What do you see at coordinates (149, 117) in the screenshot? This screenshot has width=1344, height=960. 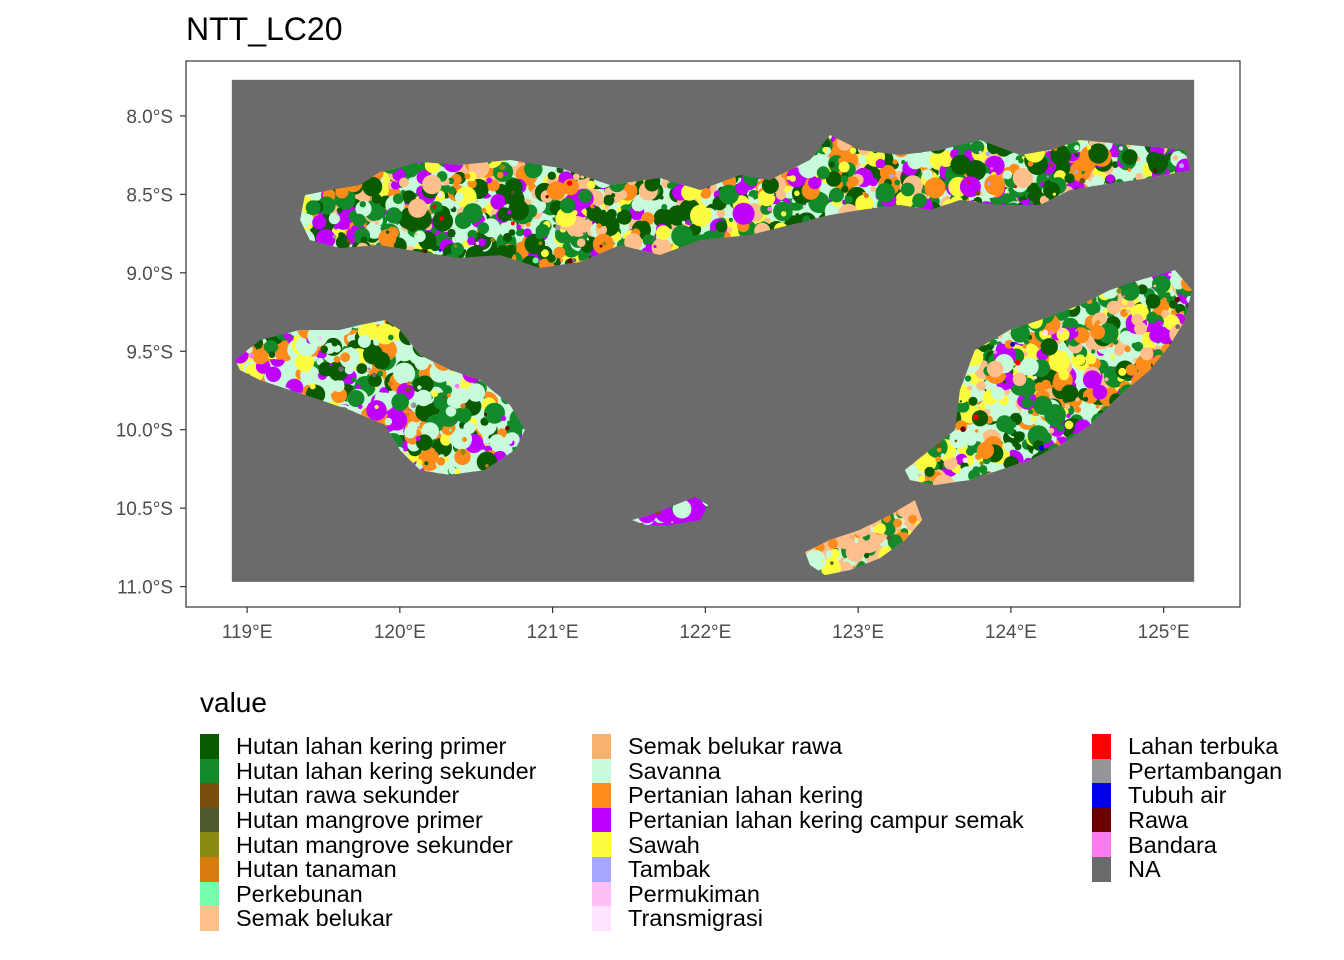 I see `y-tick-label: 8.0°S` at bounding box center [149, 117].